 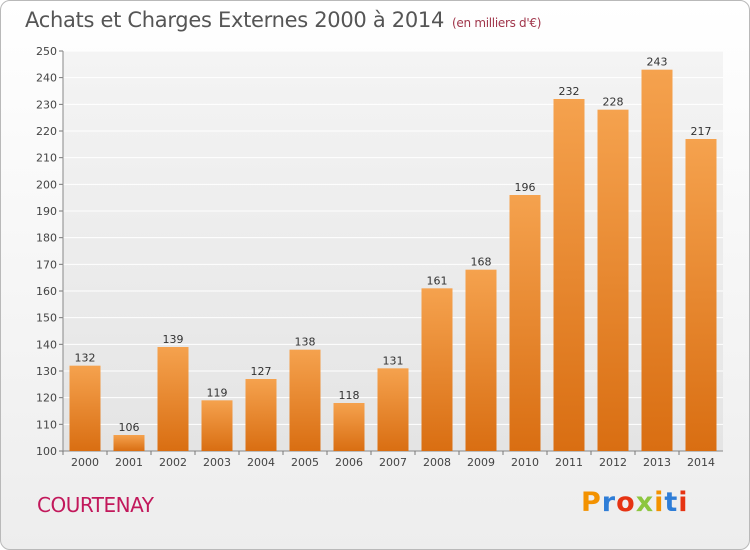 I want to click on bar-value-label: 132, so click(x=85, y=358).